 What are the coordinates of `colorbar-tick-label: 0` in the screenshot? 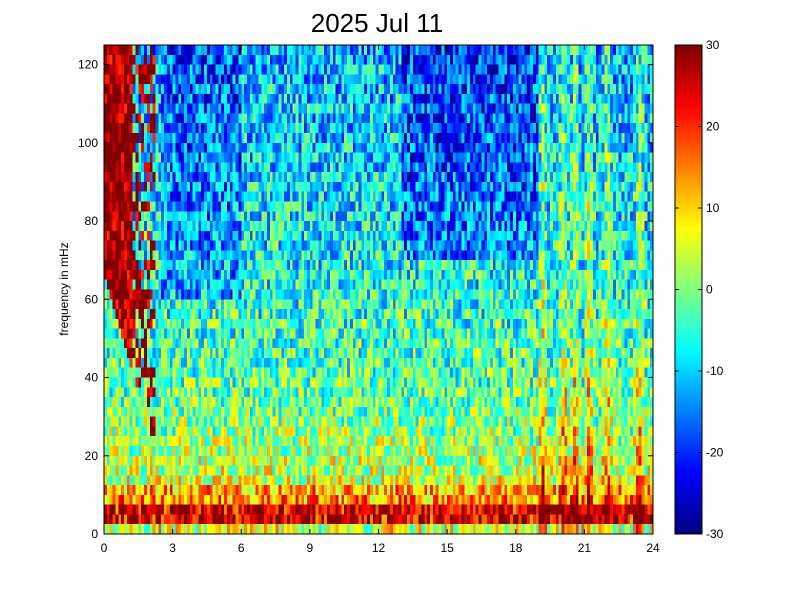 It's located at (709, 290).